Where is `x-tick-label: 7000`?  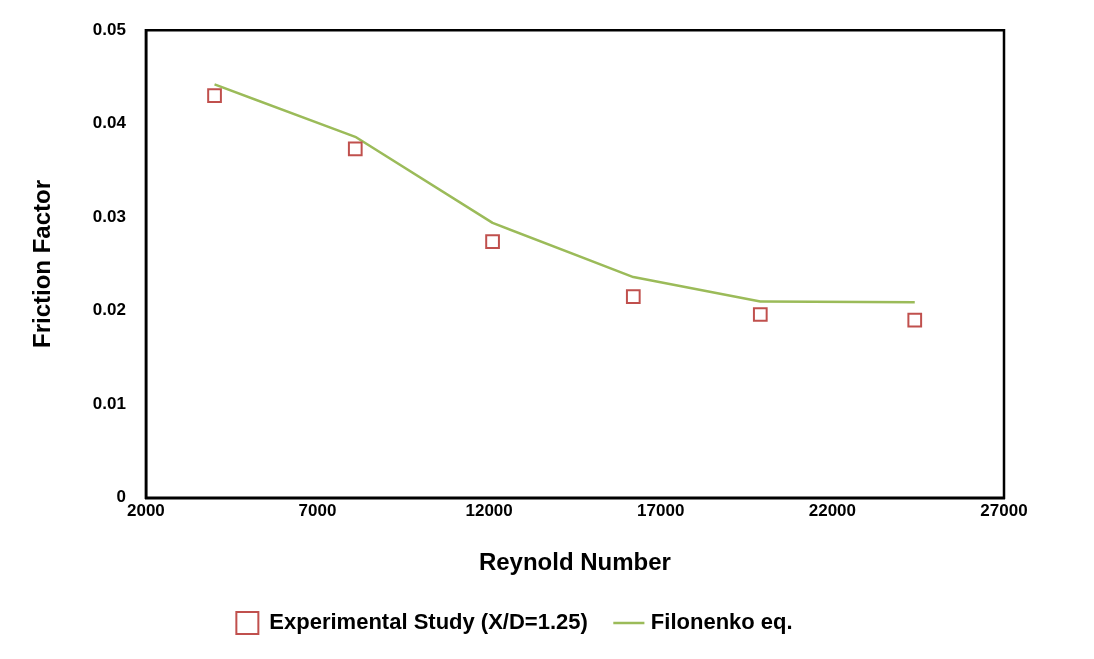
x-tick-label: 7000 is located at coordinates (317, 510).